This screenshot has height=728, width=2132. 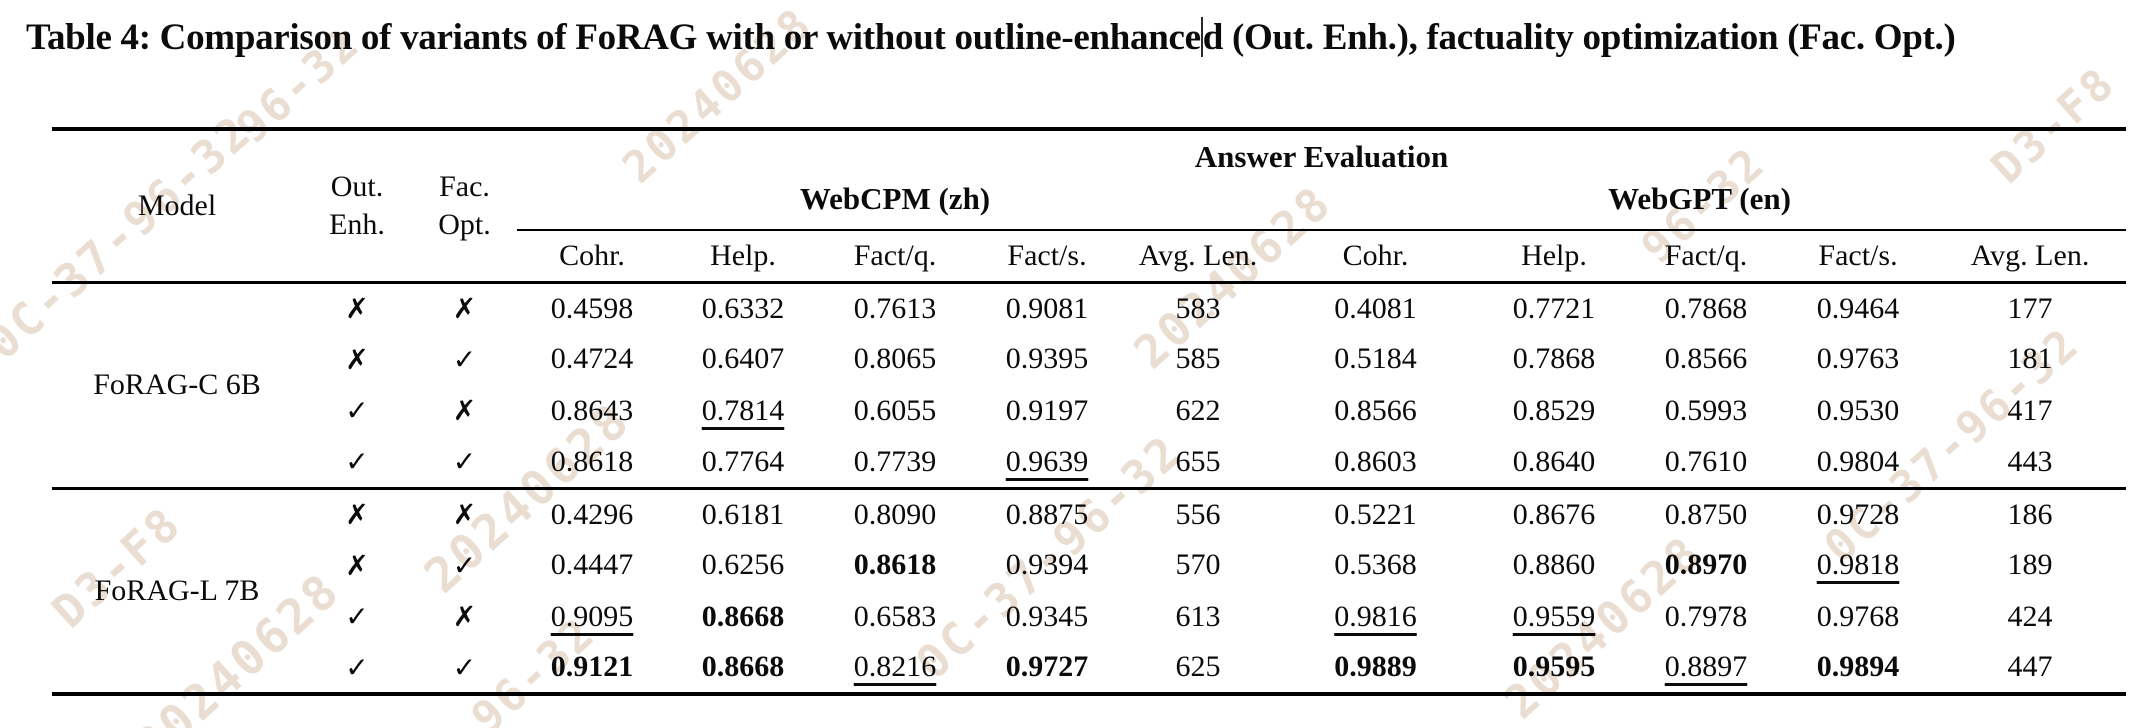 I want to click on metric-value: 0.6055, so click(x=895, y=410).